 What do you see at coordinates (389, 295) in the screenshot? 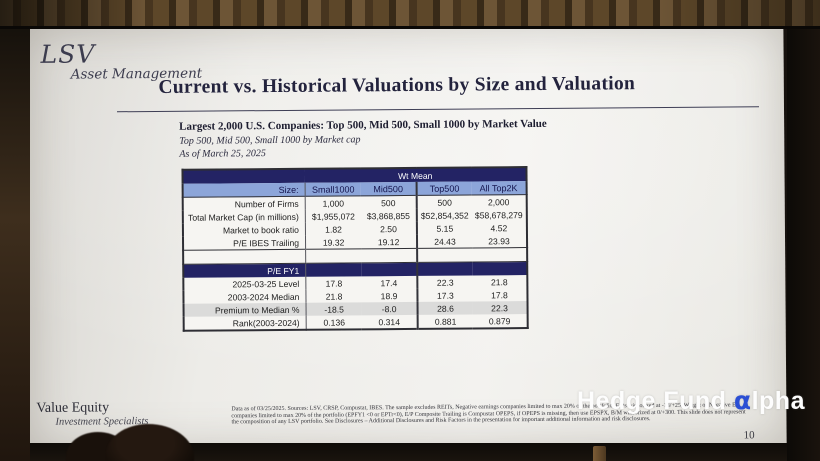
I see `cell-value: 18.9` at bounding box center [389, 295].